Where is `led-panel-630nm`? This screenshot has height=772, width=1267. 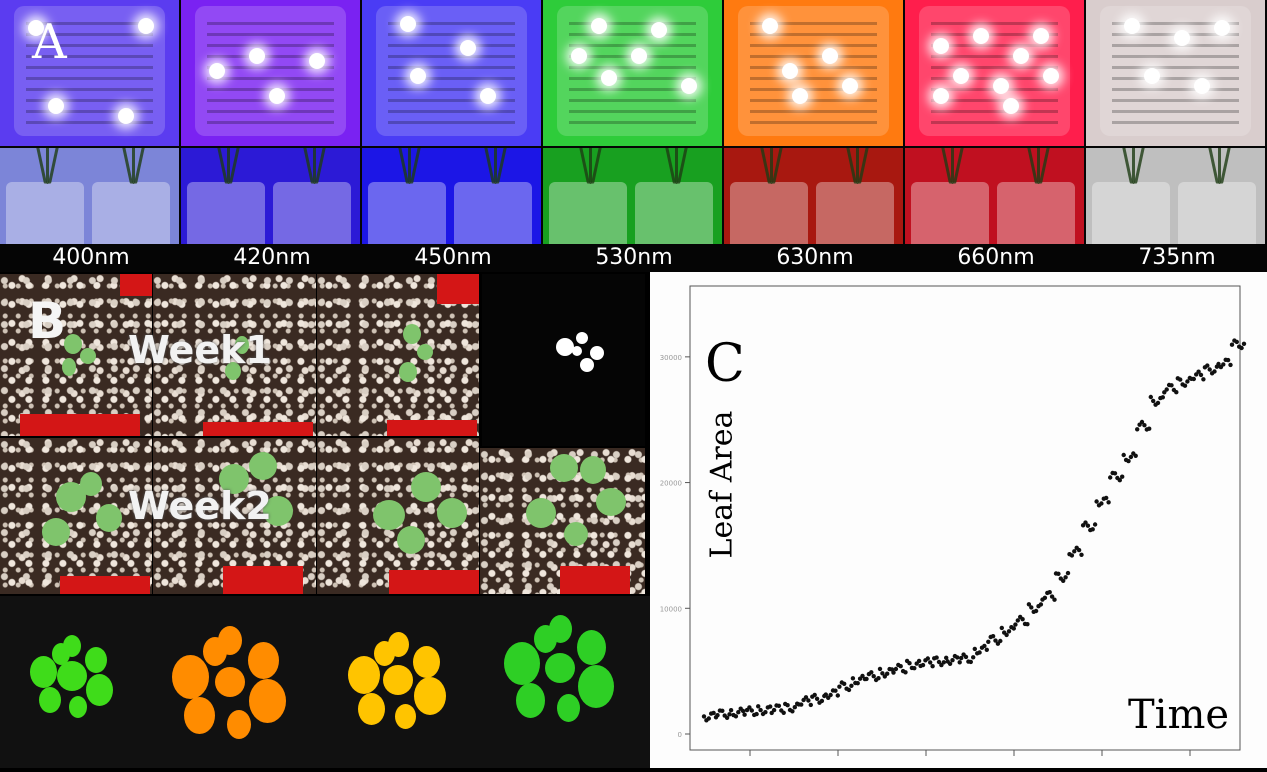
led-panel-630nm is located at coordinates (813, 73).